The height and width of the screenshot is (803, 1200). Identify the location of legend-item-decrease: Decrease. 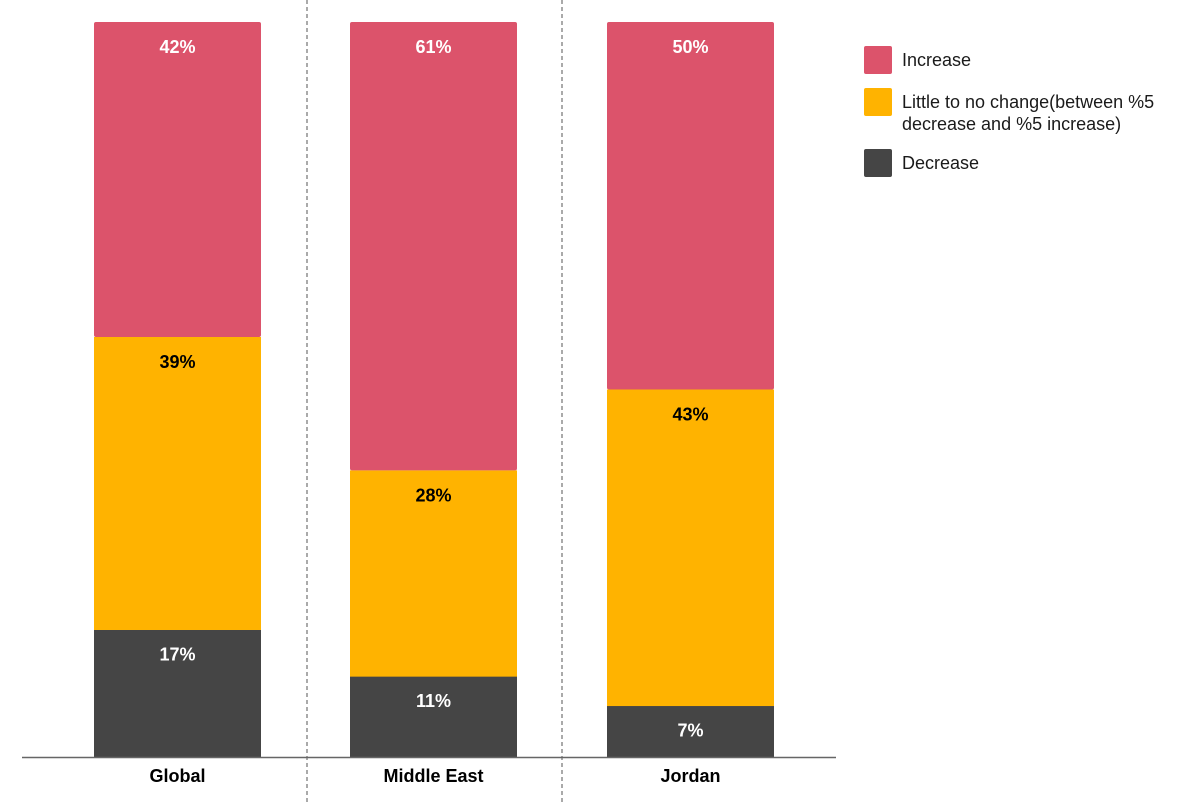
(1029, 163).